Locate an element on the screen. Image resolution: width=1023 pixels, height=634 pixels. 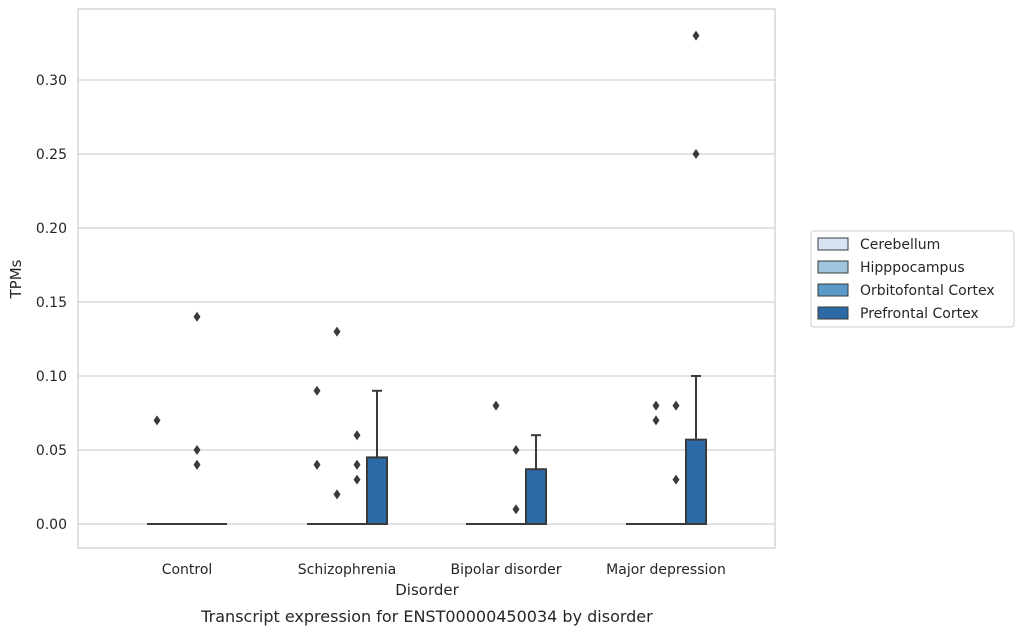
legend-label: Cerebellum is located at coordinates (900, 245).